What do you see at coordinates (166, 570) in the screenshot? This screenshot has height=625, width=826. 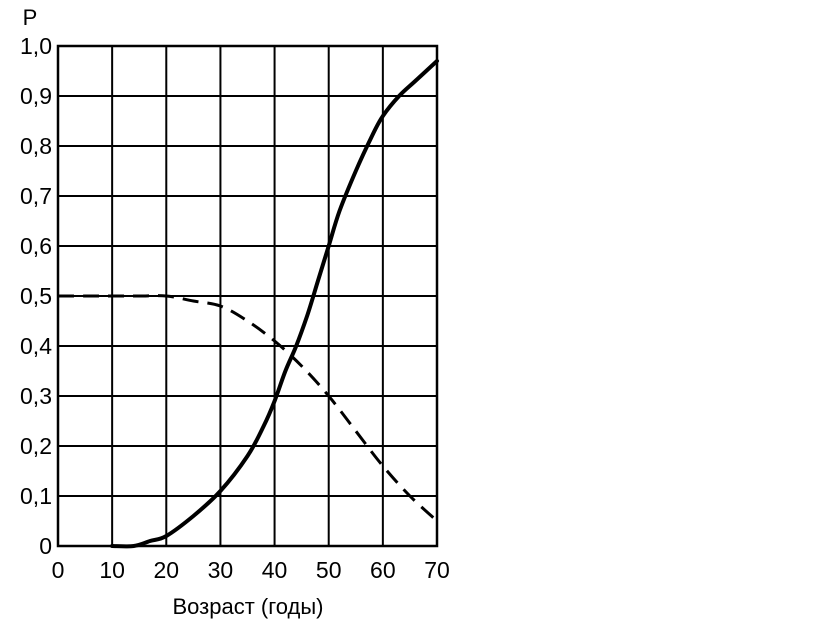 I see `x-tick-label: 20` at bounding box center [166, 570].